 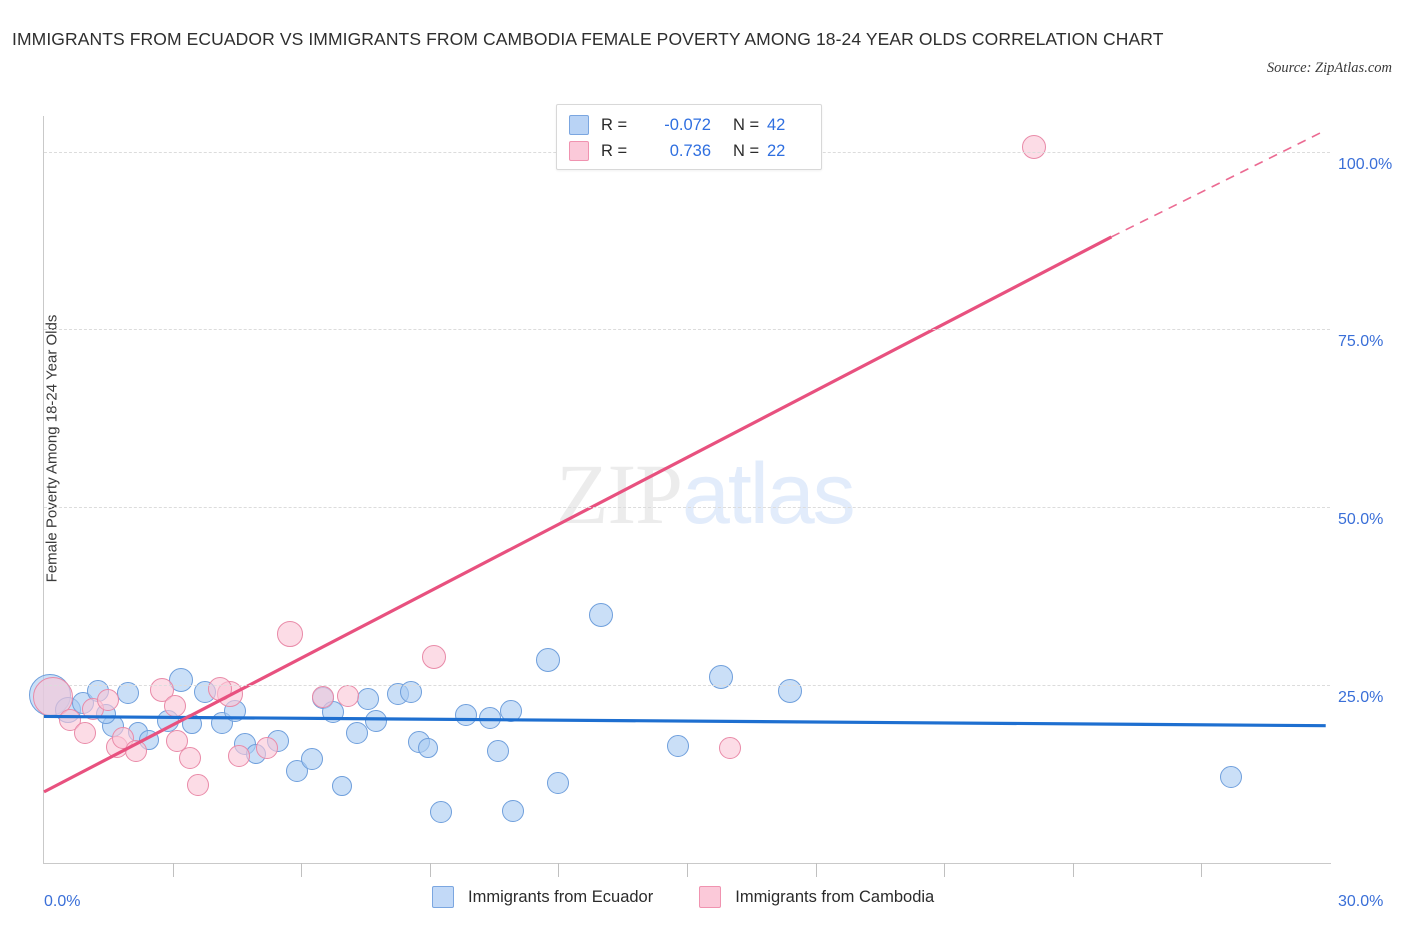 I want to click on correlation-legend: R = -0.072 N = 42 R = 0.736 N = 22, so click(x=689, y=137).